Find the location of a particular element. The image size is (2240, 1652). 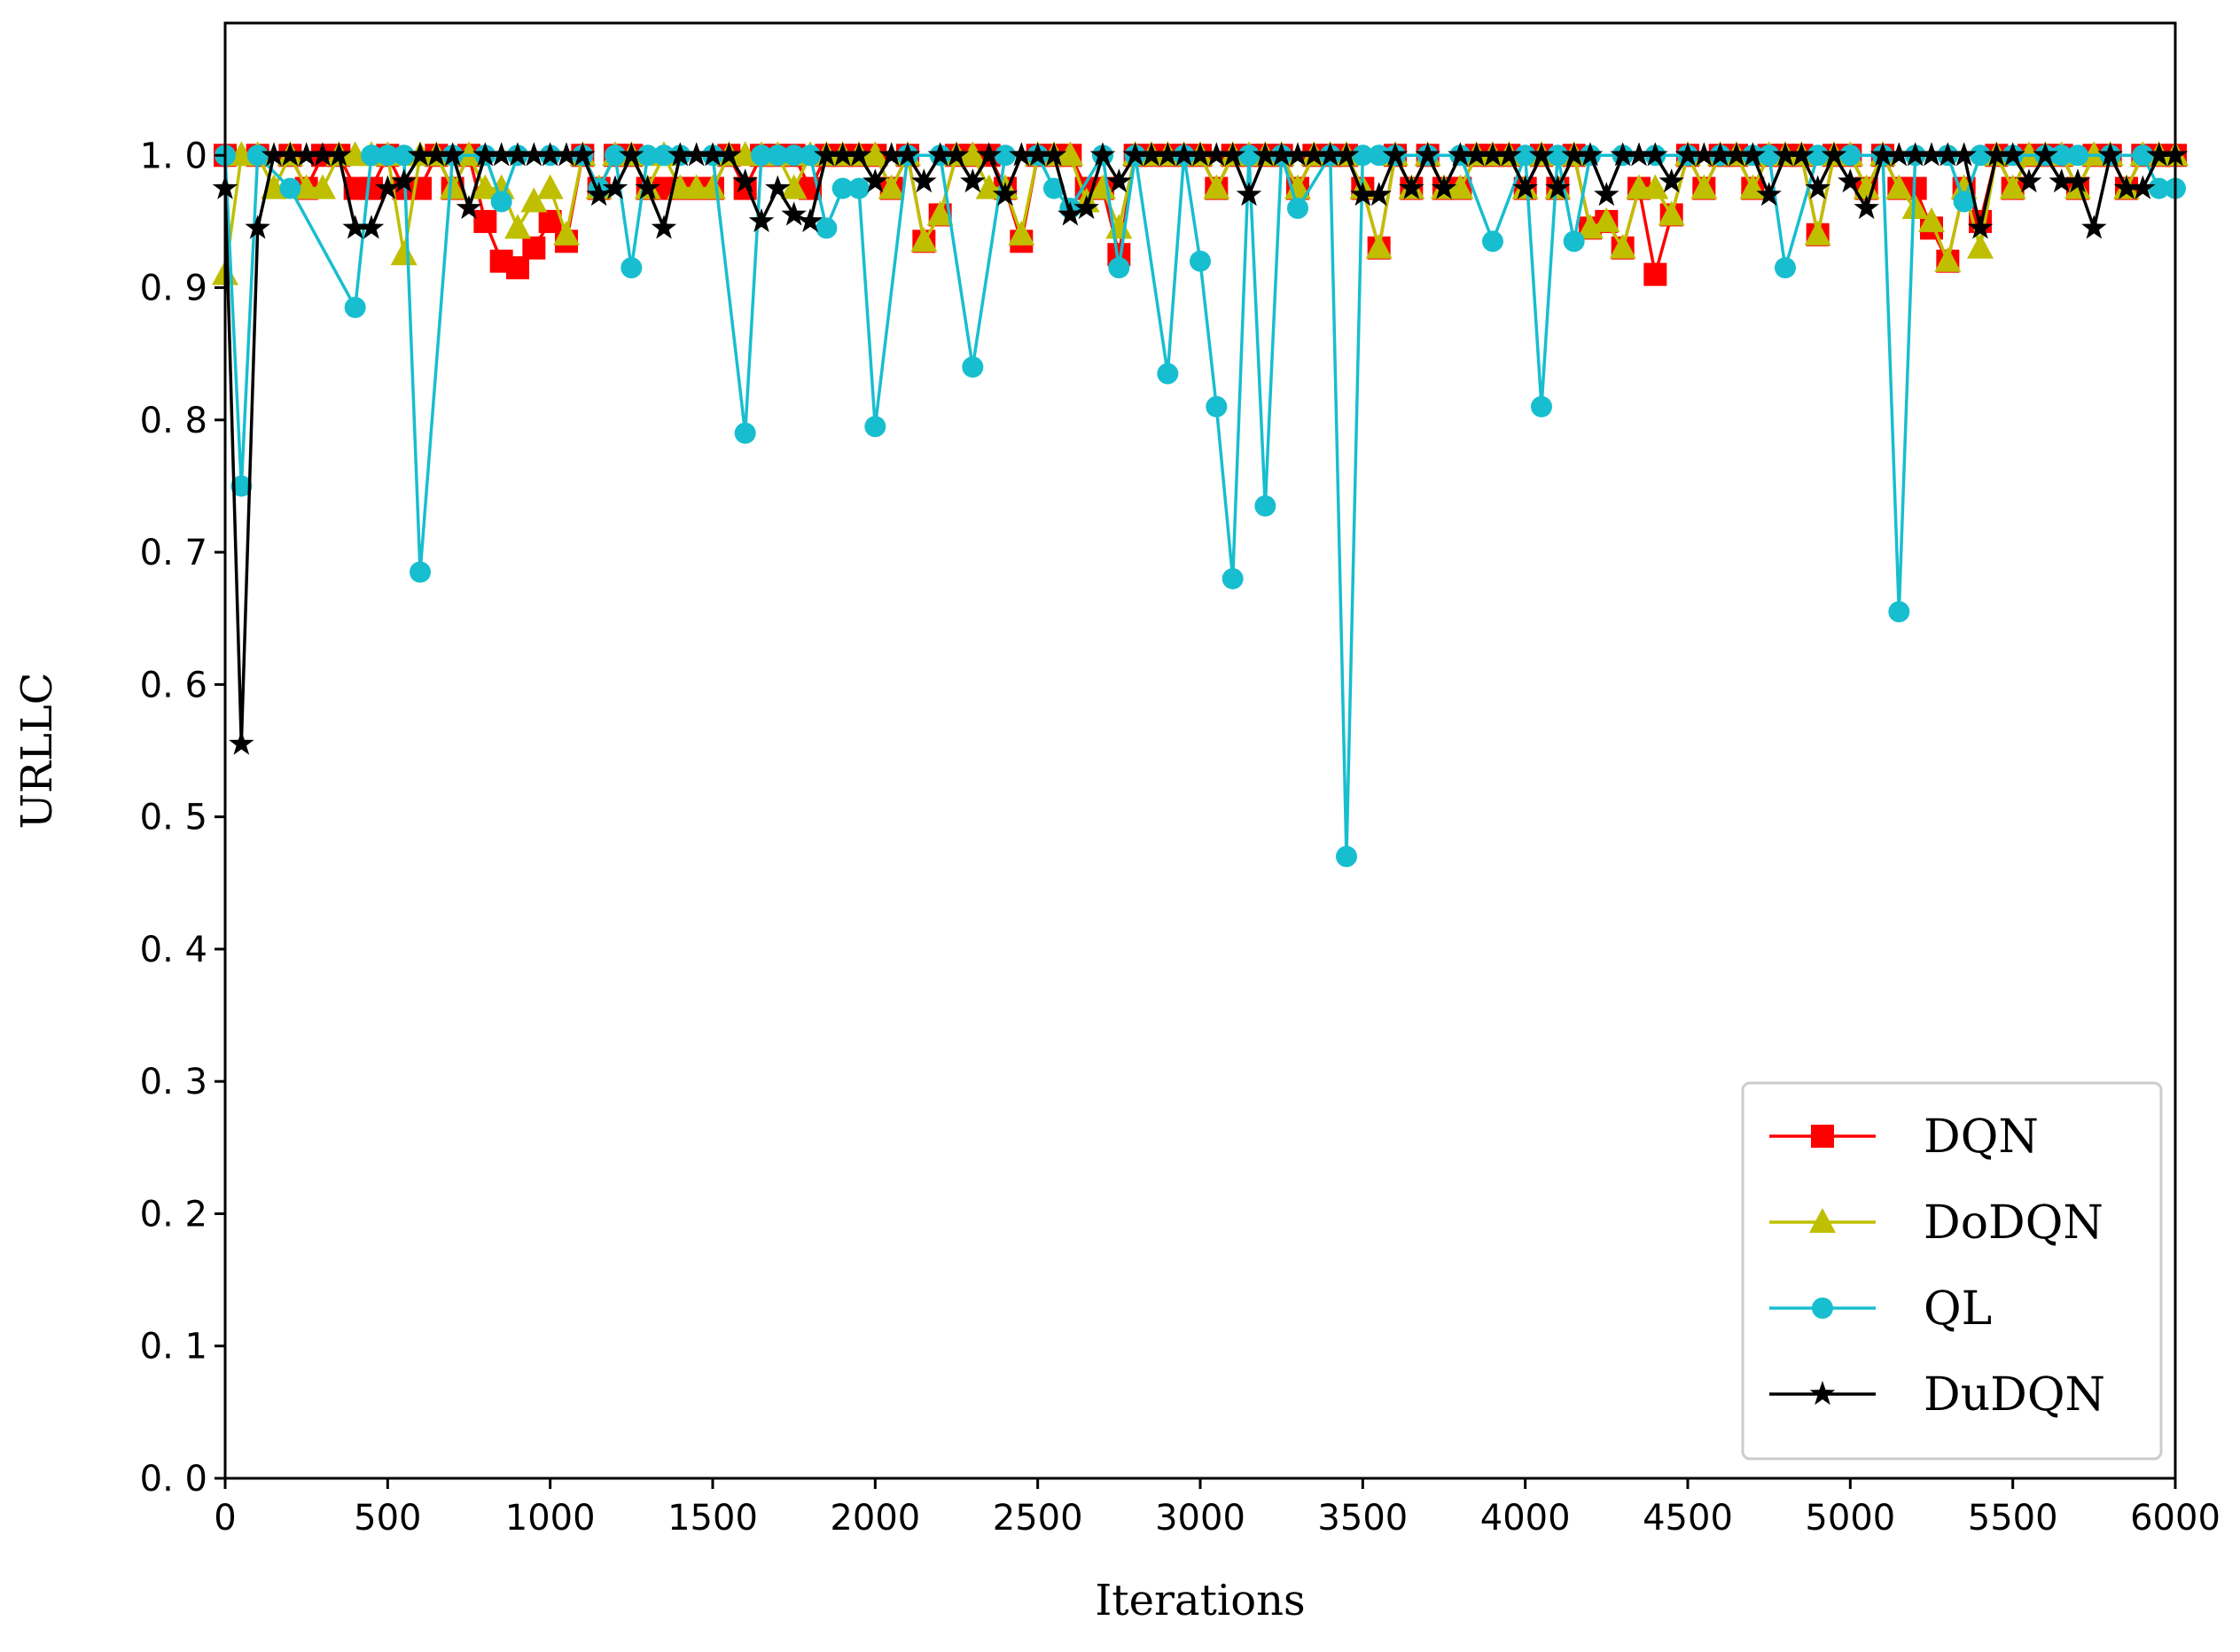

x-tick-label: 6000 is located at coordinates (2175, 1518).